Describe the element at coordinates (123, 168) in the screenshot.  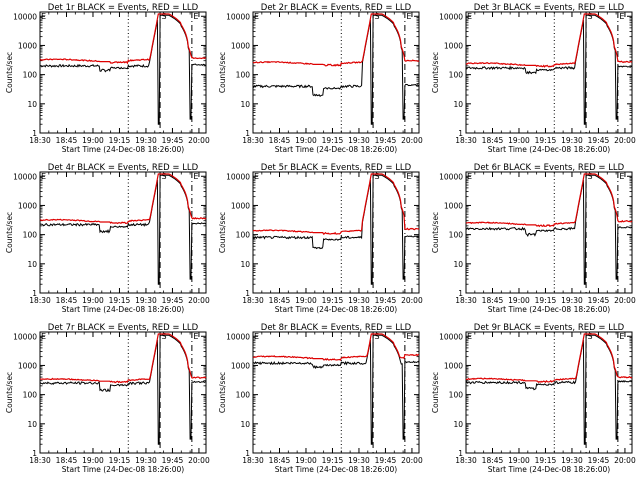
I see `panel-title: Det 4r BLACK = Events, RED = LLD` at that location.